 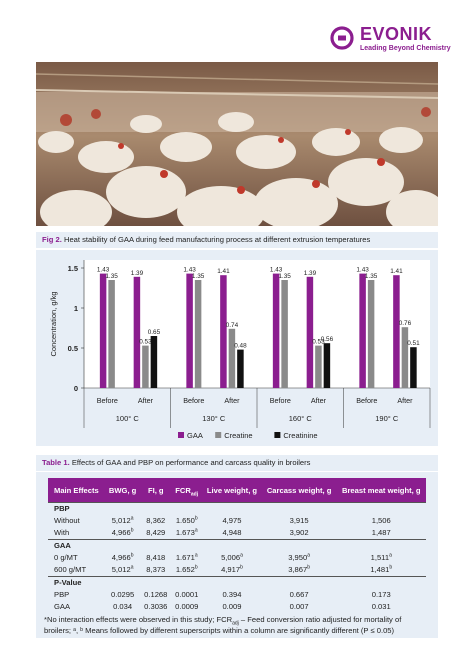 What do you see at coordinates (183, 490) in the screenshot?
I see `header-fcr-text: FCR` at bounding box center [183, 490].